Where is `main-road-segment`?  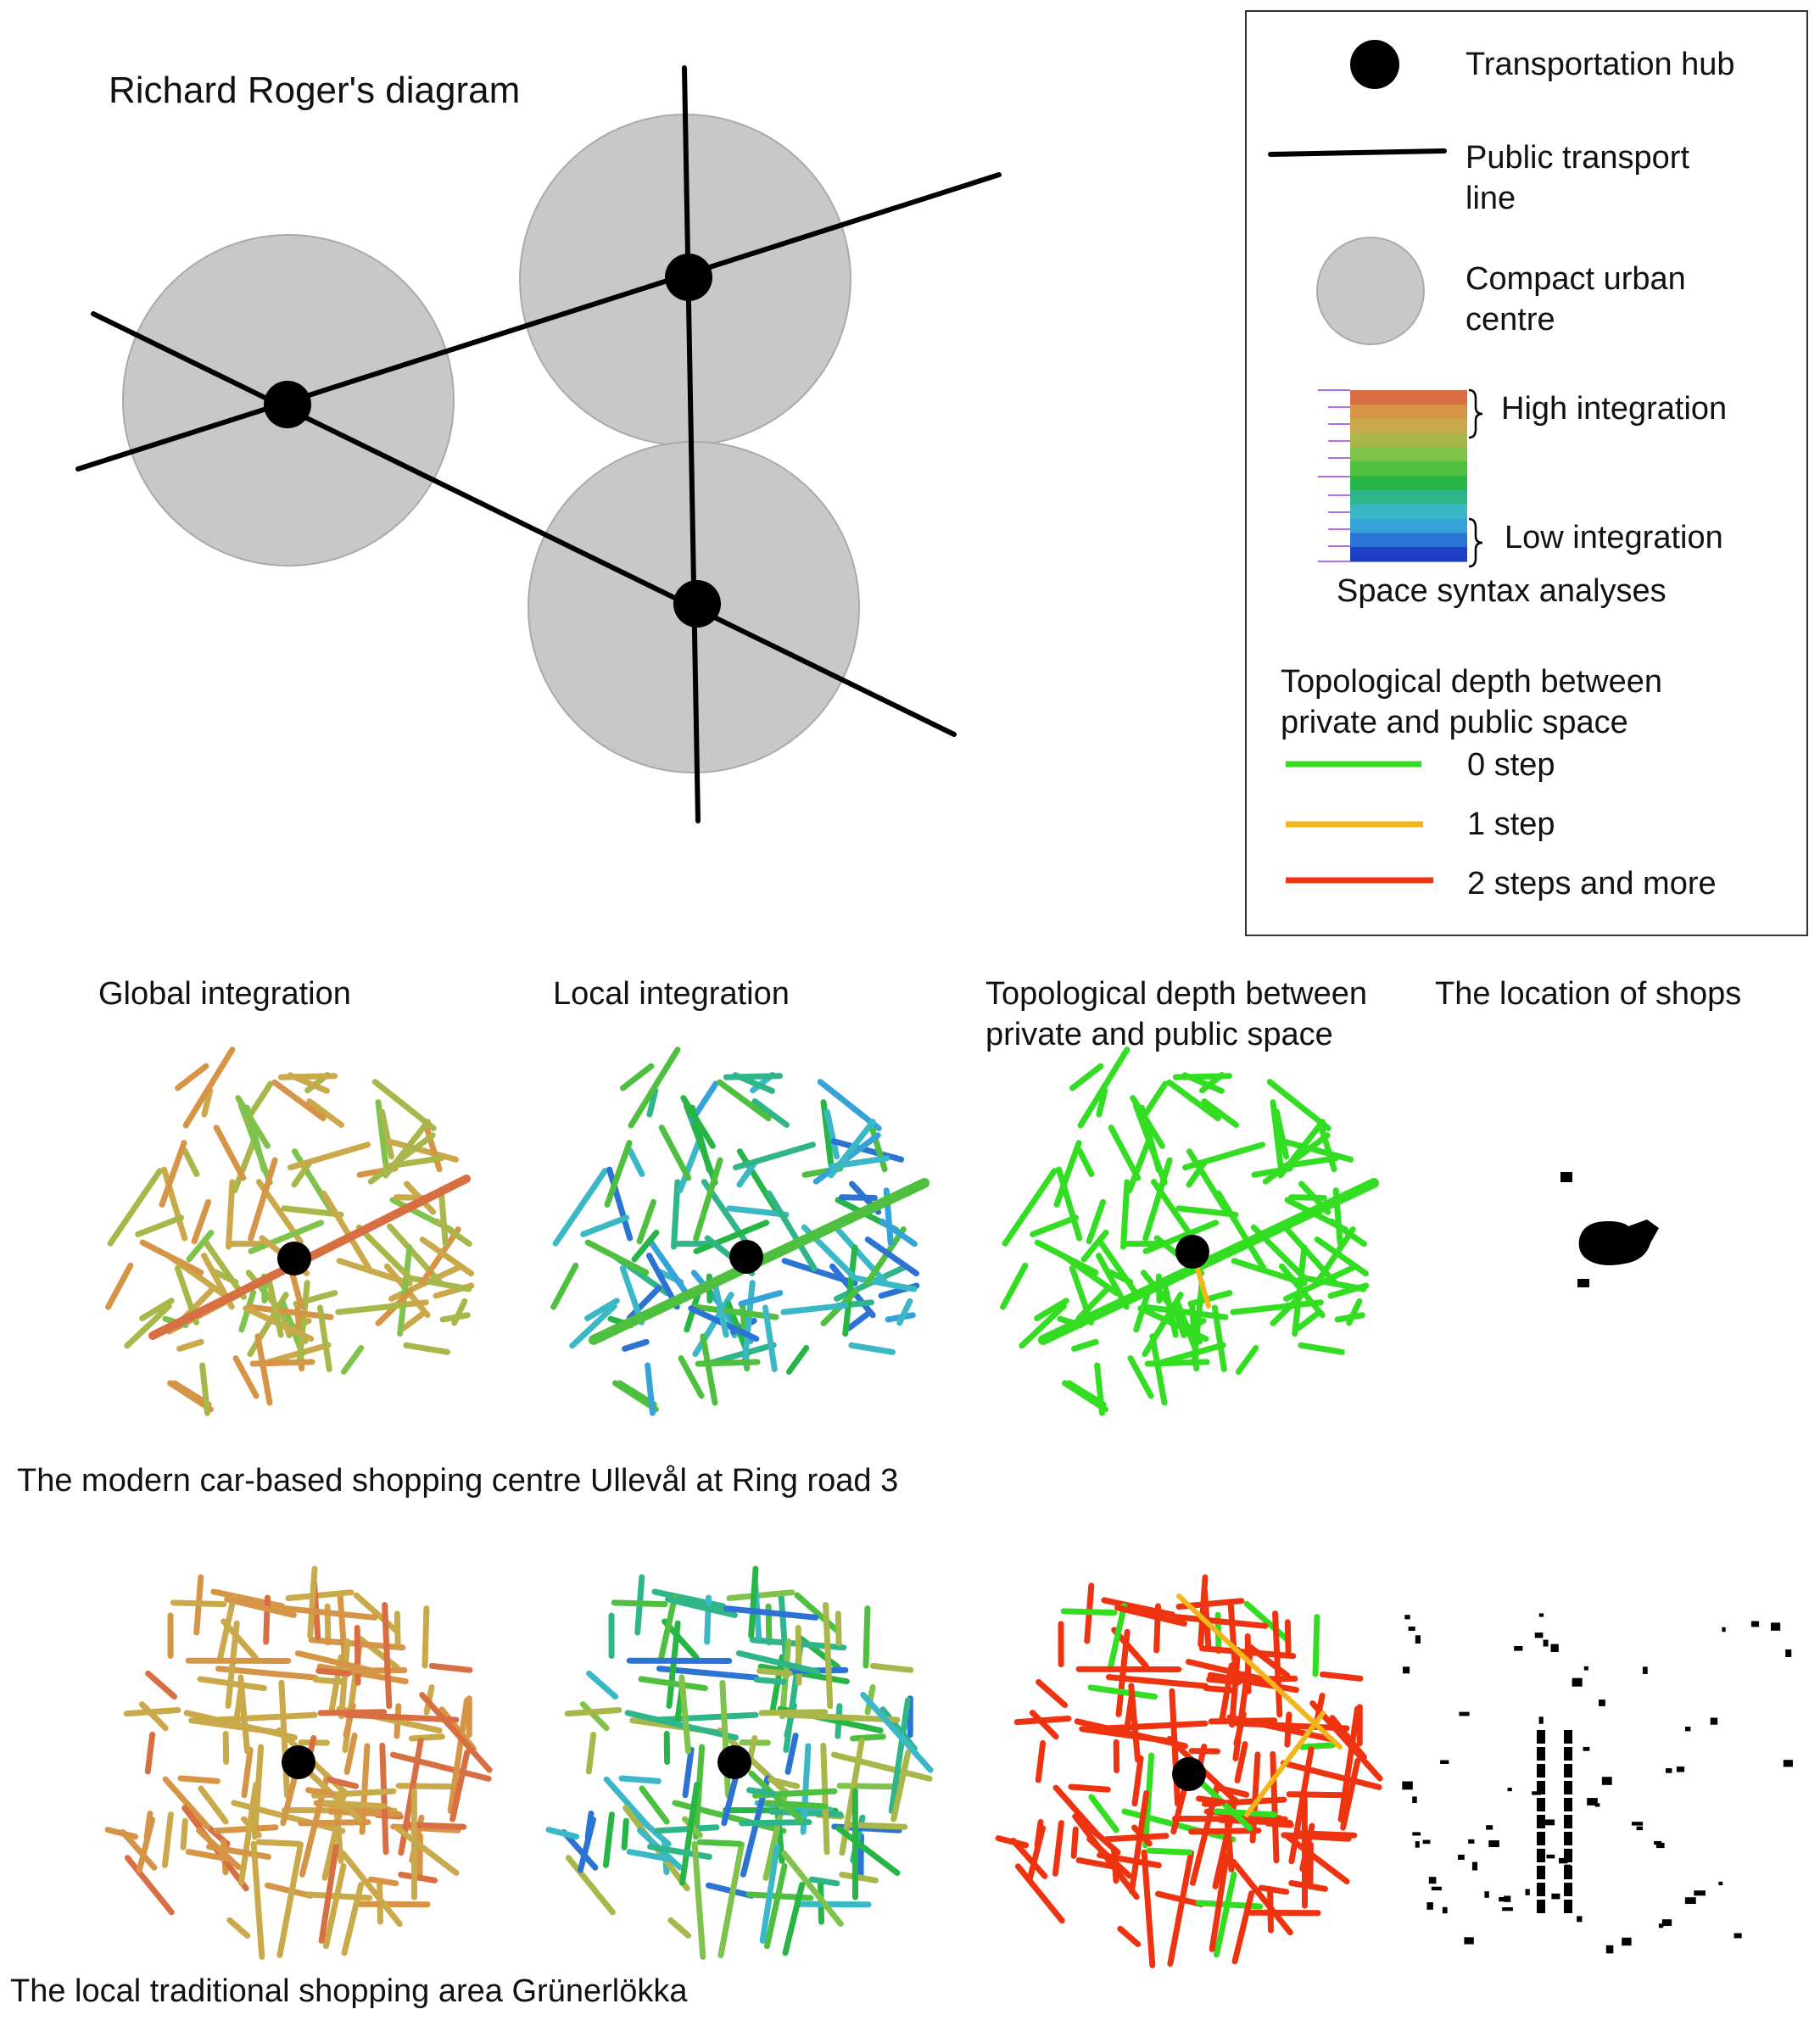 main-road-segment is located at coordinates (1259, 1671).